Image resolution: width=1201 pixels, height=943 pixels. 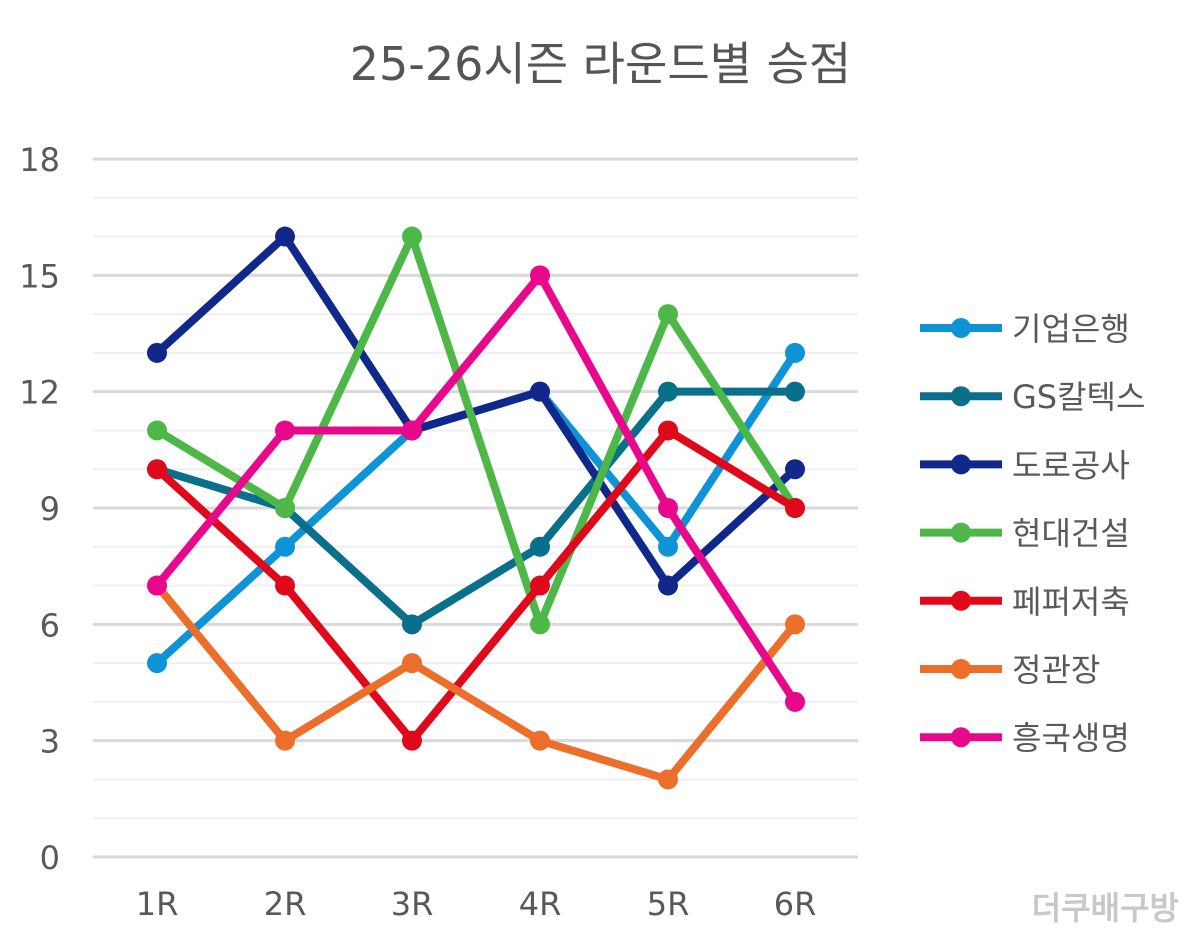 What do you see at coordinates (600, 64) in the screenshot?
I see `chart-title: 25-26시즌 라운드별 승점` at bounding box center [600, 64].